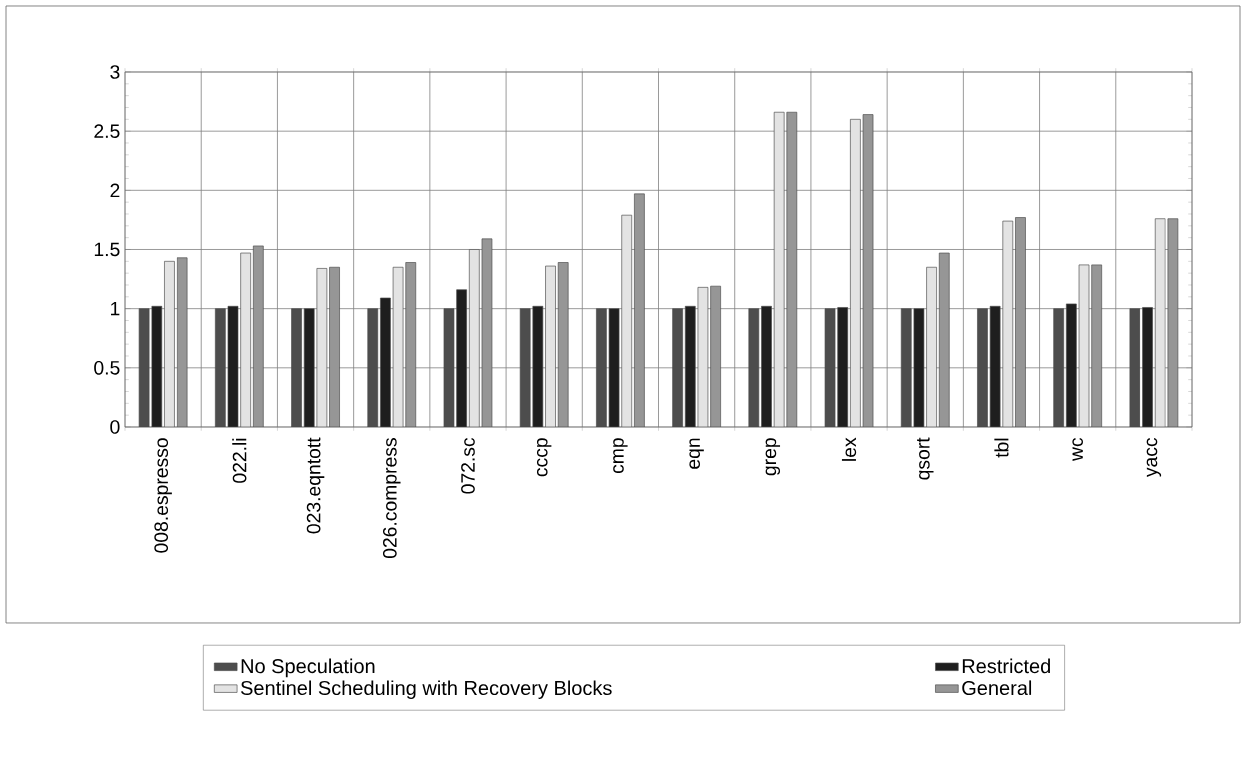 The width and height of the screenshot is (1246, 770). I want to click on x-tick-label: 072.sc, so click(468, 465).